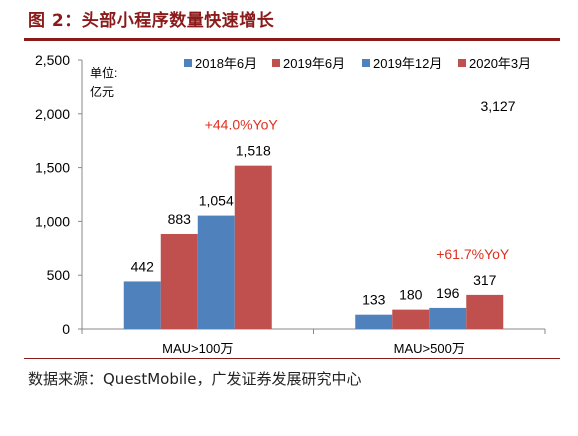  What do you see at coordinates (143, 266) in the screenshot?
I see `bar-value-label: 442` at bounding box center [143, 266].